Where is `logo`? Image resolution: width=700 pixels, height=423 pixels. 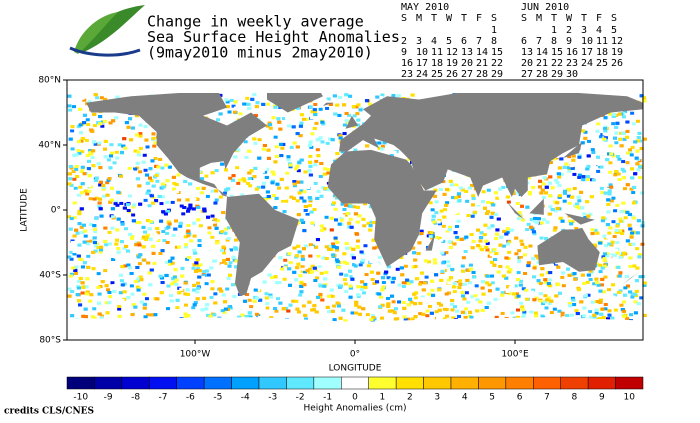
logo is located at coordinates (107, 31).